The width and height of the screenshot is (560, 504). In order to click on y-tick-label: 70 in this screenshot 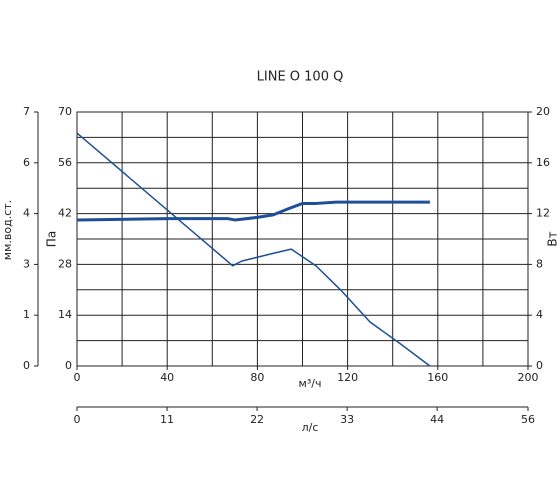, I will do `click(65, 111)`.